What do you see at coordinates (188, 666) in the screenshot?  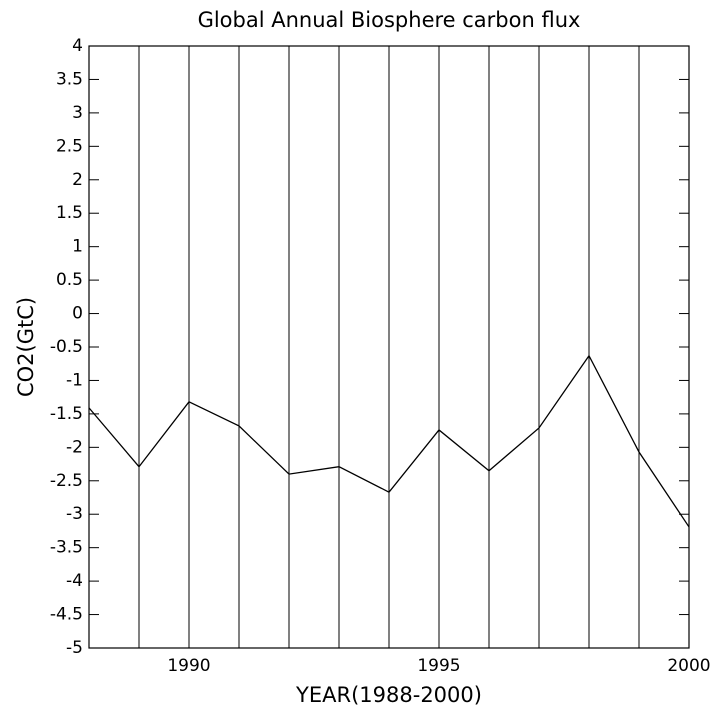 I see `x-tick-label: 1990` at bounding box center [188, 666].